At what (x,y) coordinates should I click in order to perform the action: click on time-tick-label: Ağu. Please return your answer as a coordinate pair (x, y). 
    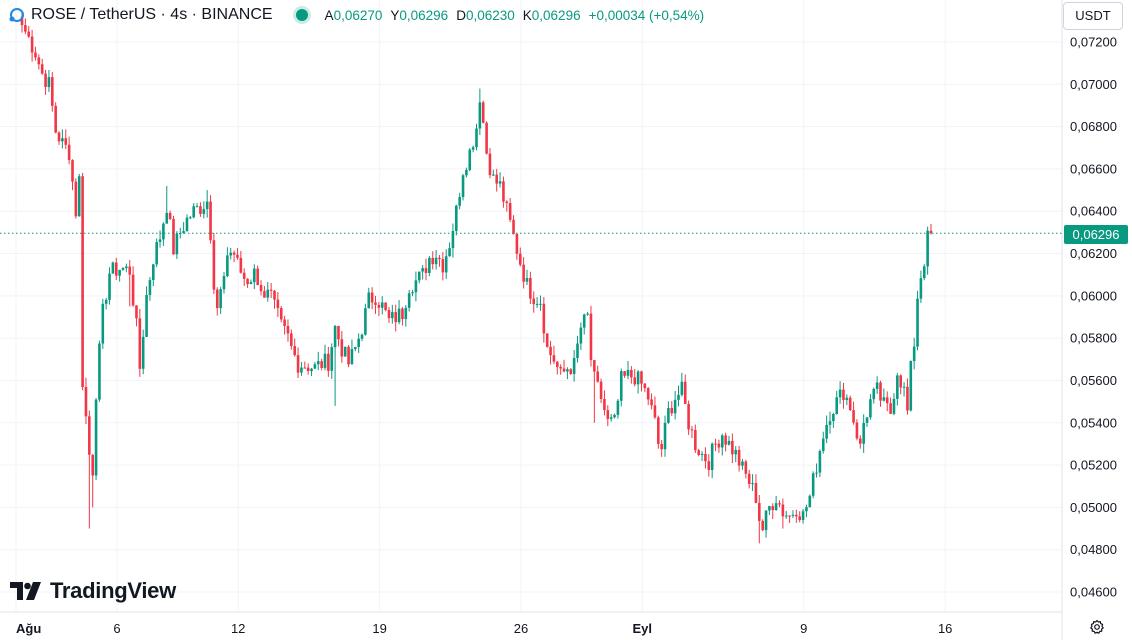
    Looking at the image, I should click on (28, 628).